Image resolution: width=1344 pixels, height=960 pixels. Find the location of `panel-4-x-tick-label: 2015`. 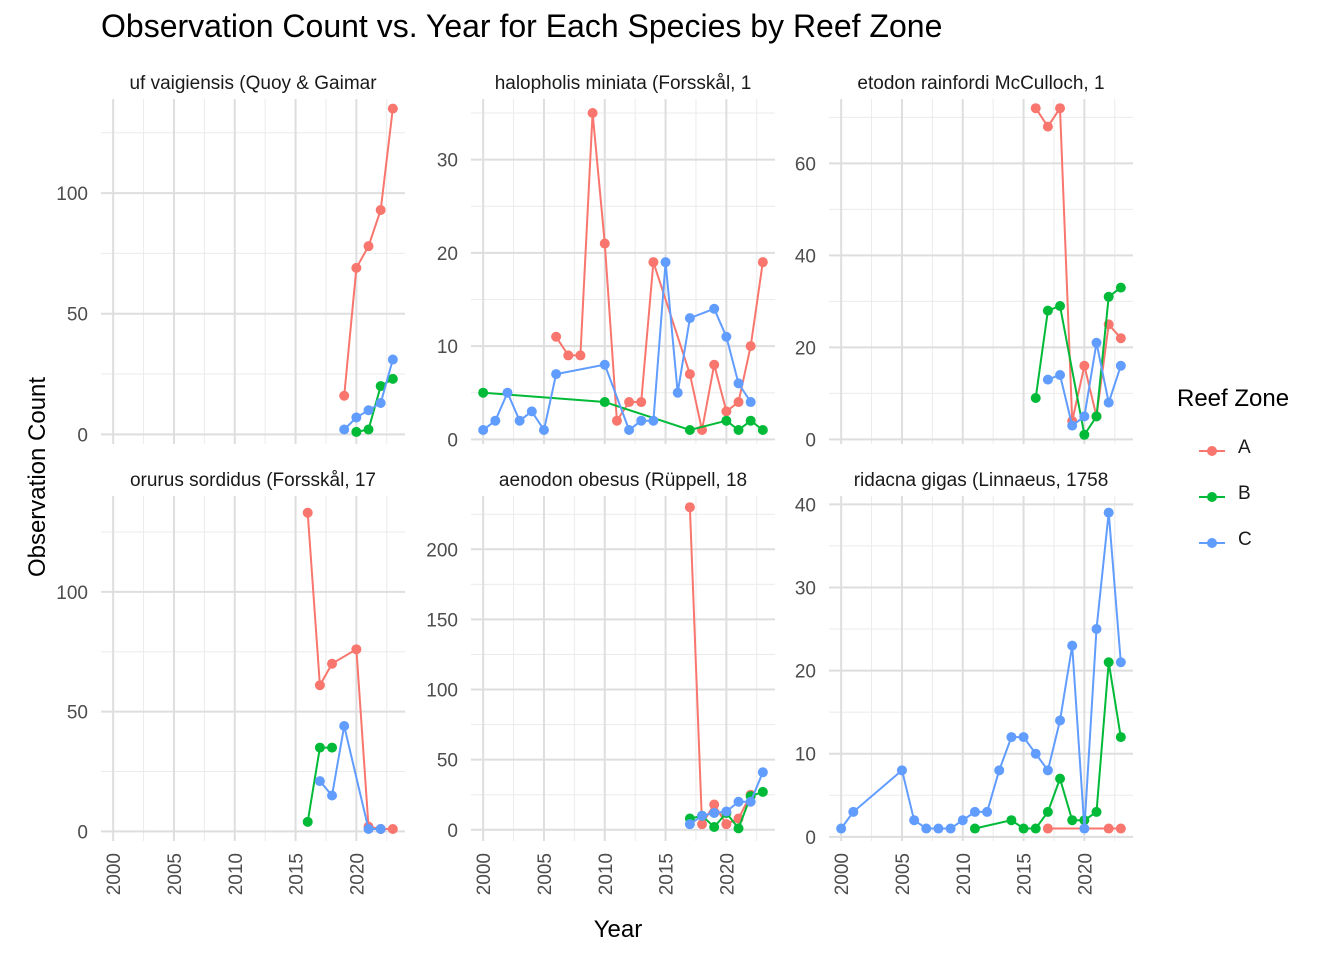

panel-4-x-tick-label: 2015 is located at coordinates (297, 874).